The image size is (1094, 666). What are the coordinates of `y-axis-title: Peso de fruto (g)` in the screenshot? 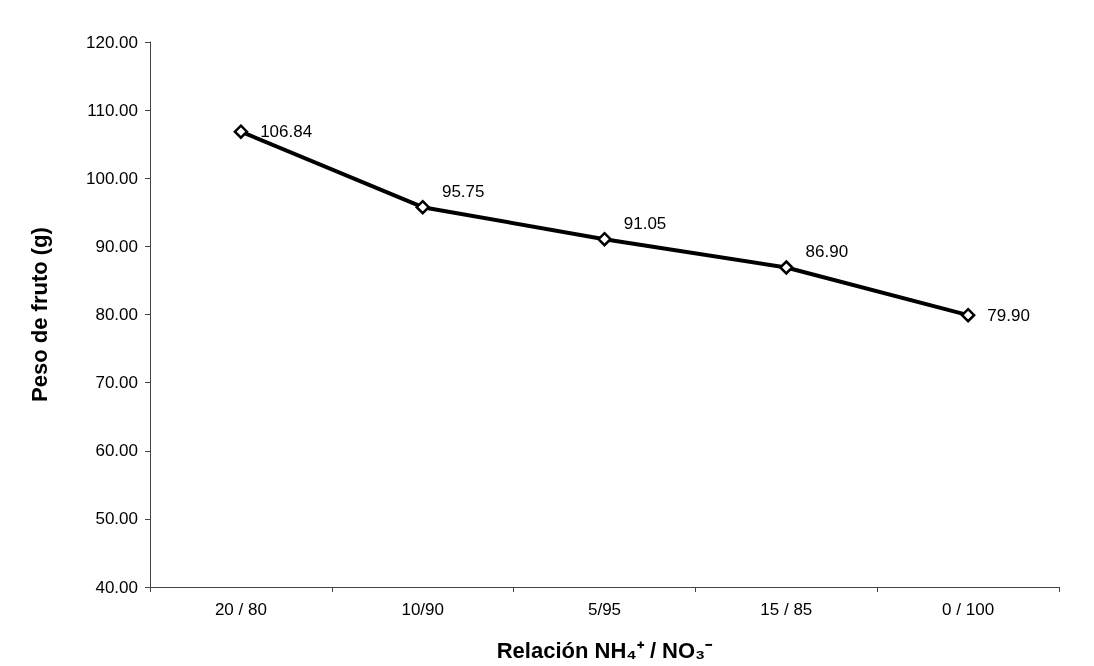 It's located at (39, 314).